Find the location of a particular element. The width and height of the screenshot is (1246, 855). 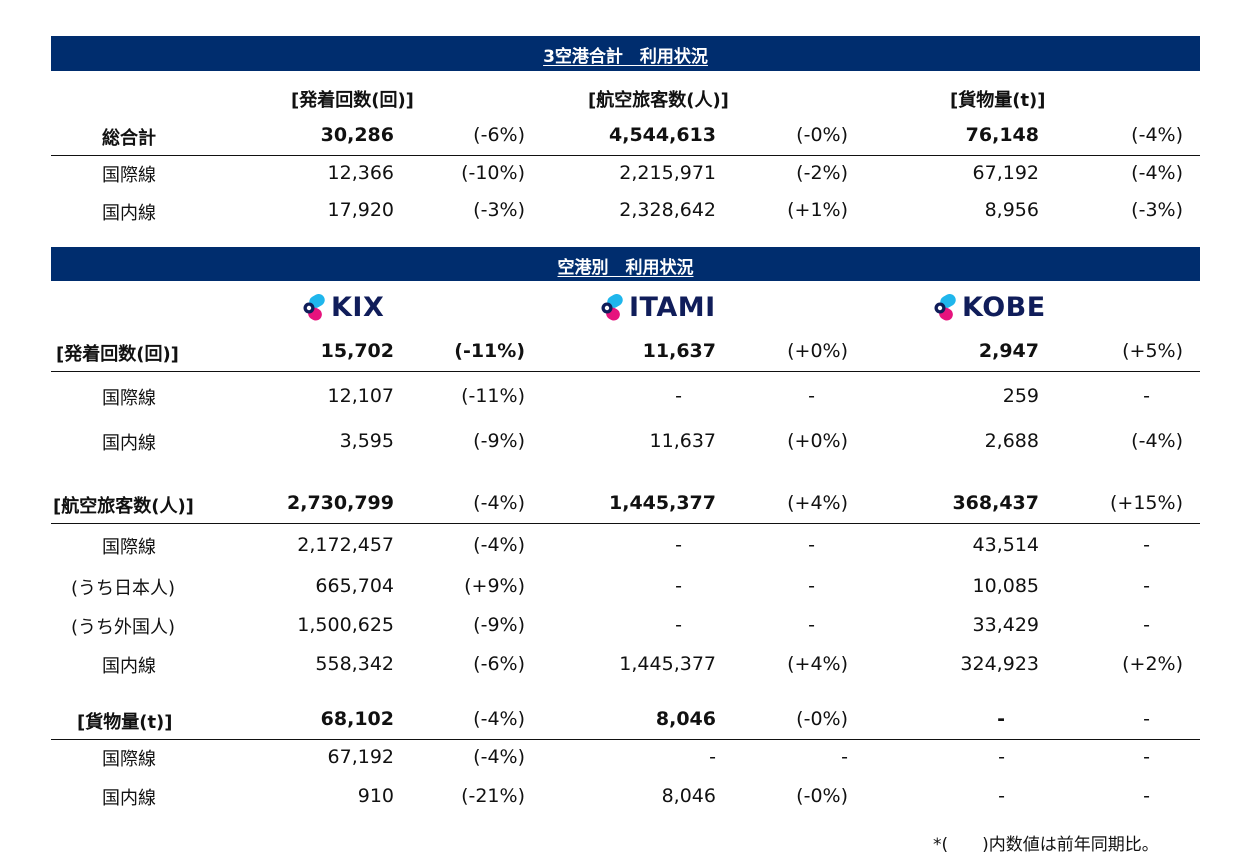

col-header-movements: [発着回数(回)] is located at coordinates (352, 100).